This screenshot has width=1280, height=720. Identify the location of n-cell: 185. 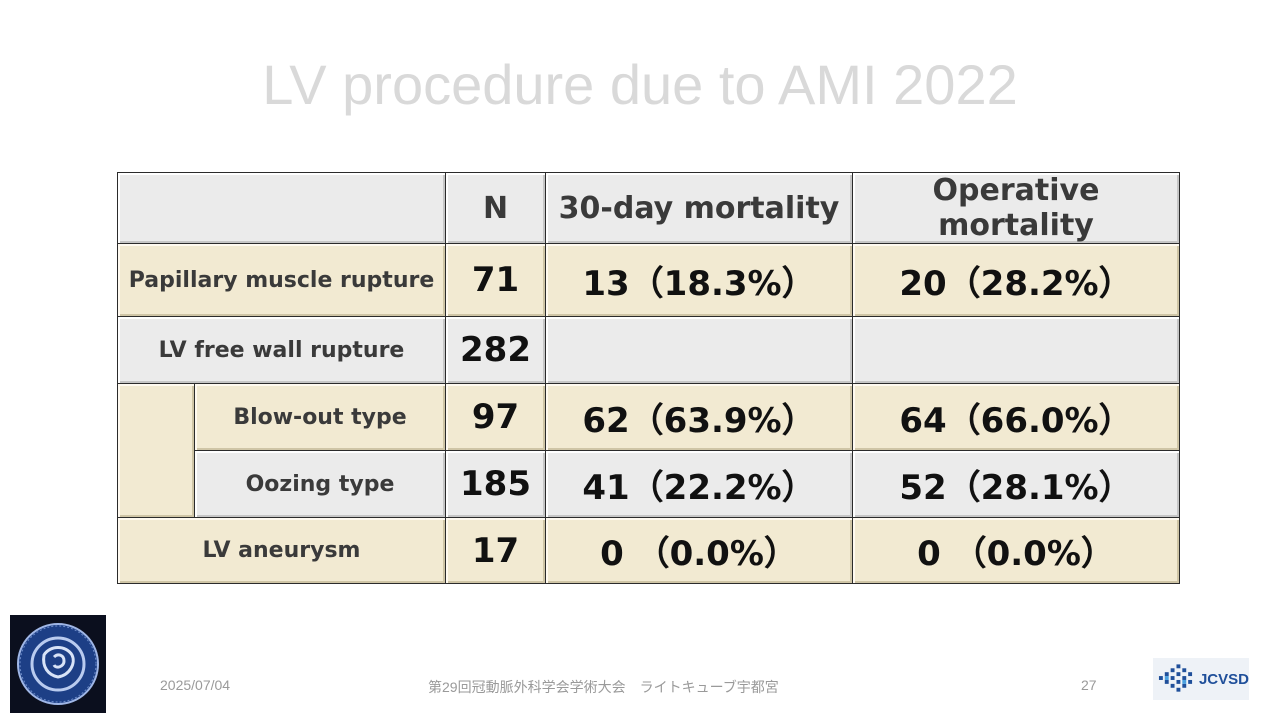
(495, 484).